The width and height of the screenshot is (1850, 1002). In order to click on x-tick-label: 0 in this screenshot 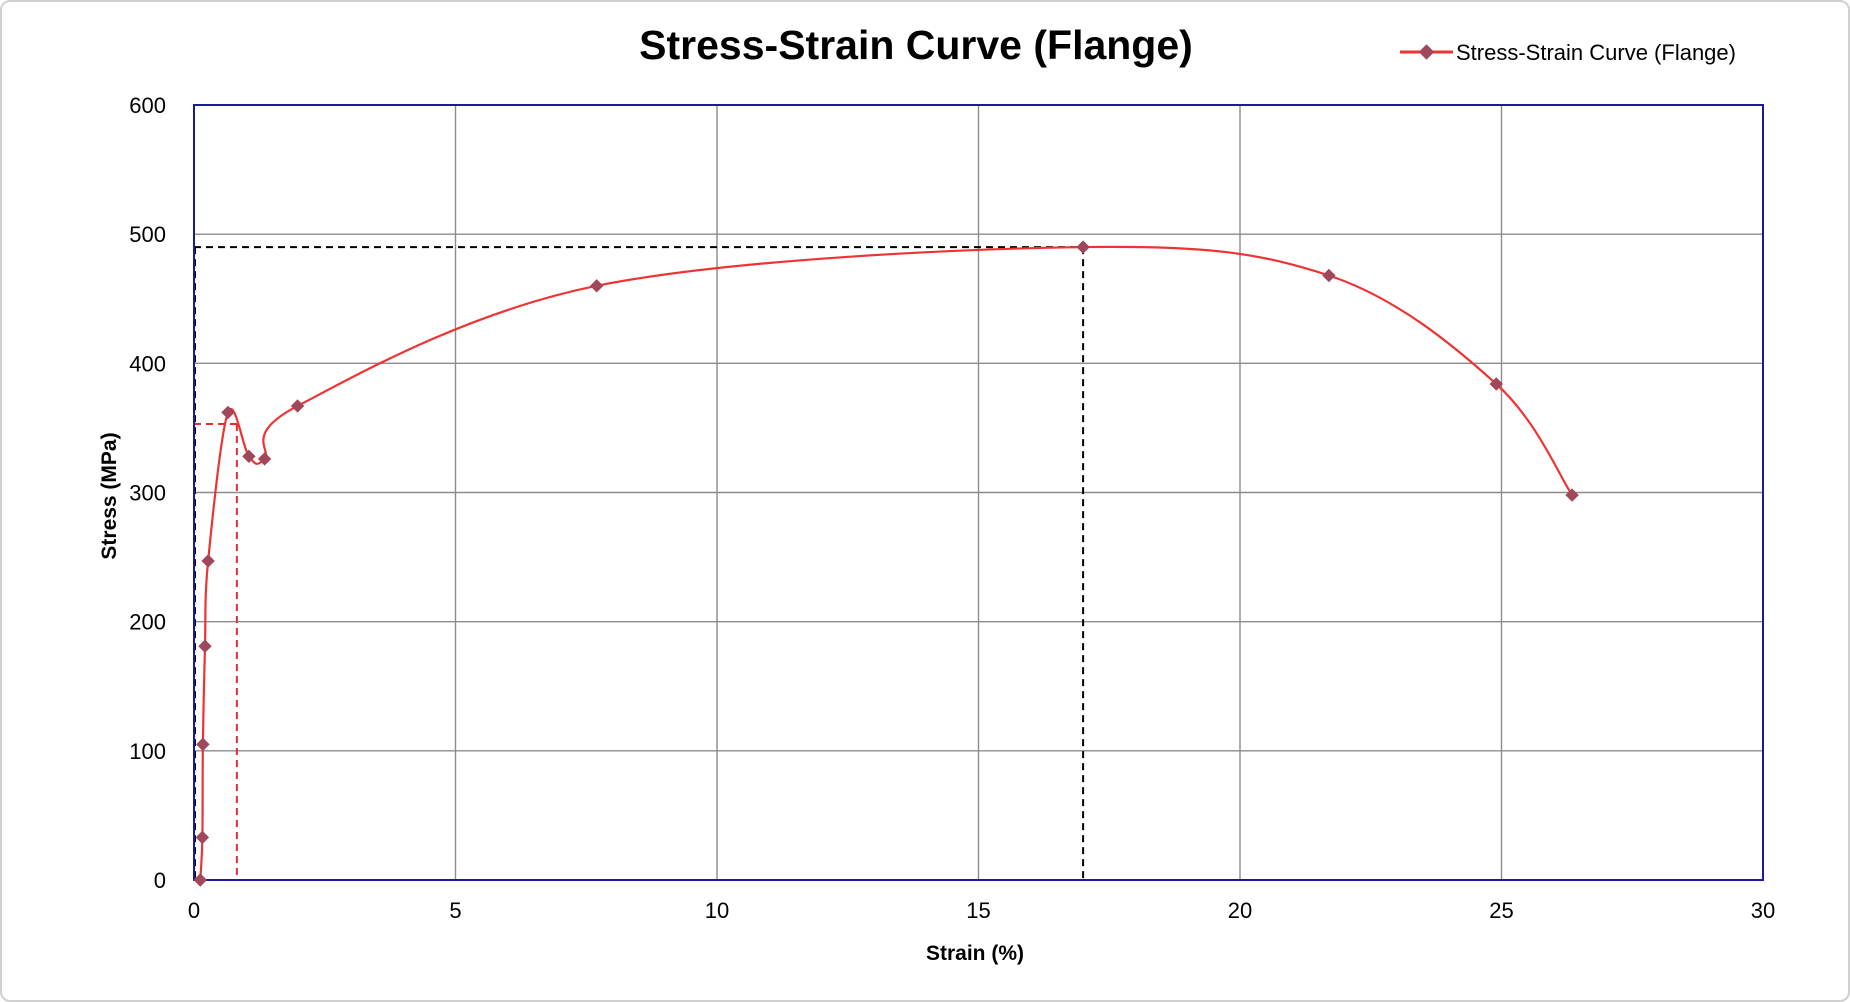, I will do `click(194, 910)`.